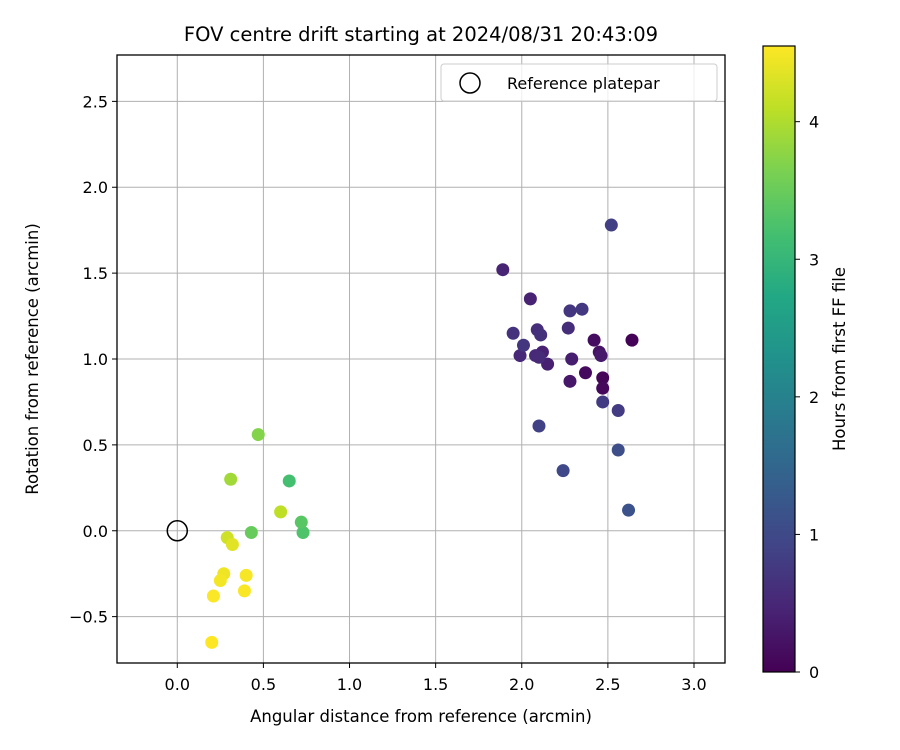 The width and height of the screenshot is (900, 750). Describe the element at coordinates (521, 684) in the screenshot. I see `x-tick-label: 2.0` at that location.